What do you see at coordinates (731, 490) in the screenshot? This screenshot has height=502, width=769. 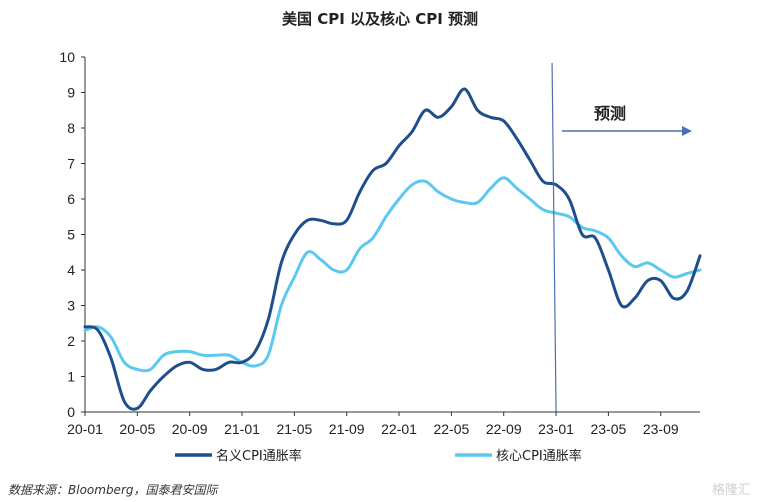 I see `watermark: 格隆汇` at bounding box center [731, 490].